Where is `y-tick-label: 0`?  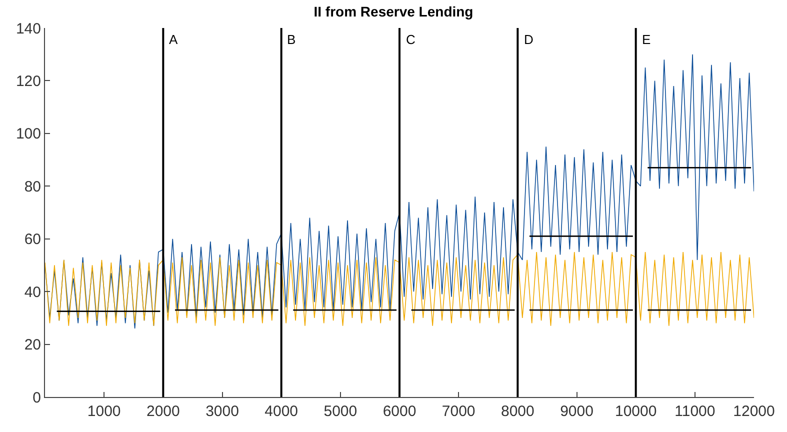 y-tick-label: 0 is located at coordinates (36, 397).